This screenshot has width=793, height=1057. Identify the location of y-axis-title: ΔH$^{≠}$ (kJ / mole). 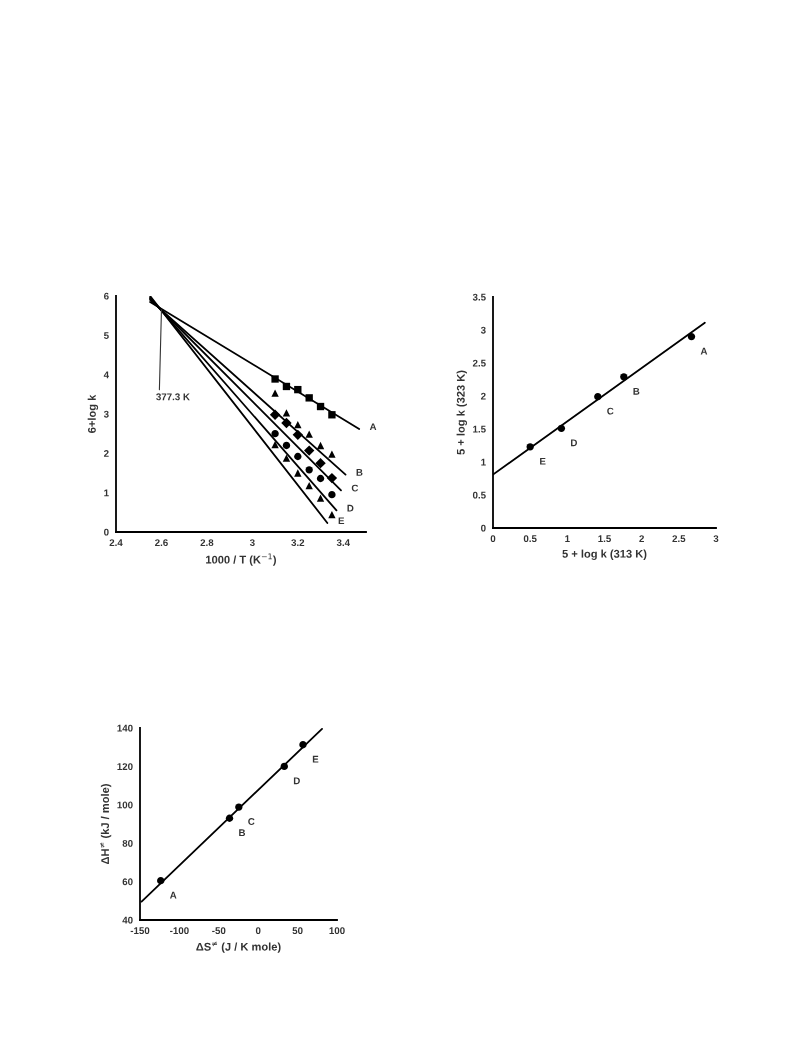
(105, 824).